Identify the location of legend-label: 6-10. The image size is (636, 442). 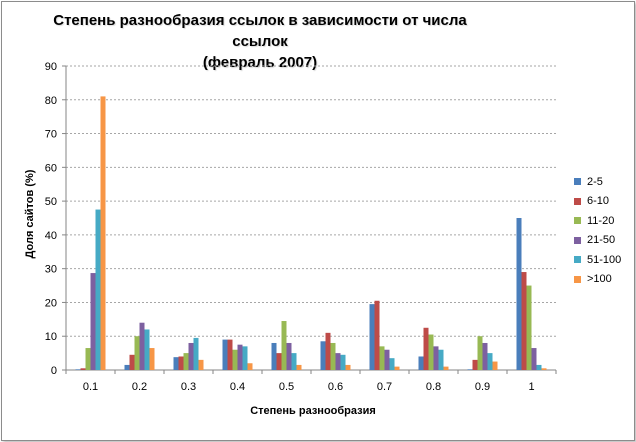
(598, 201).